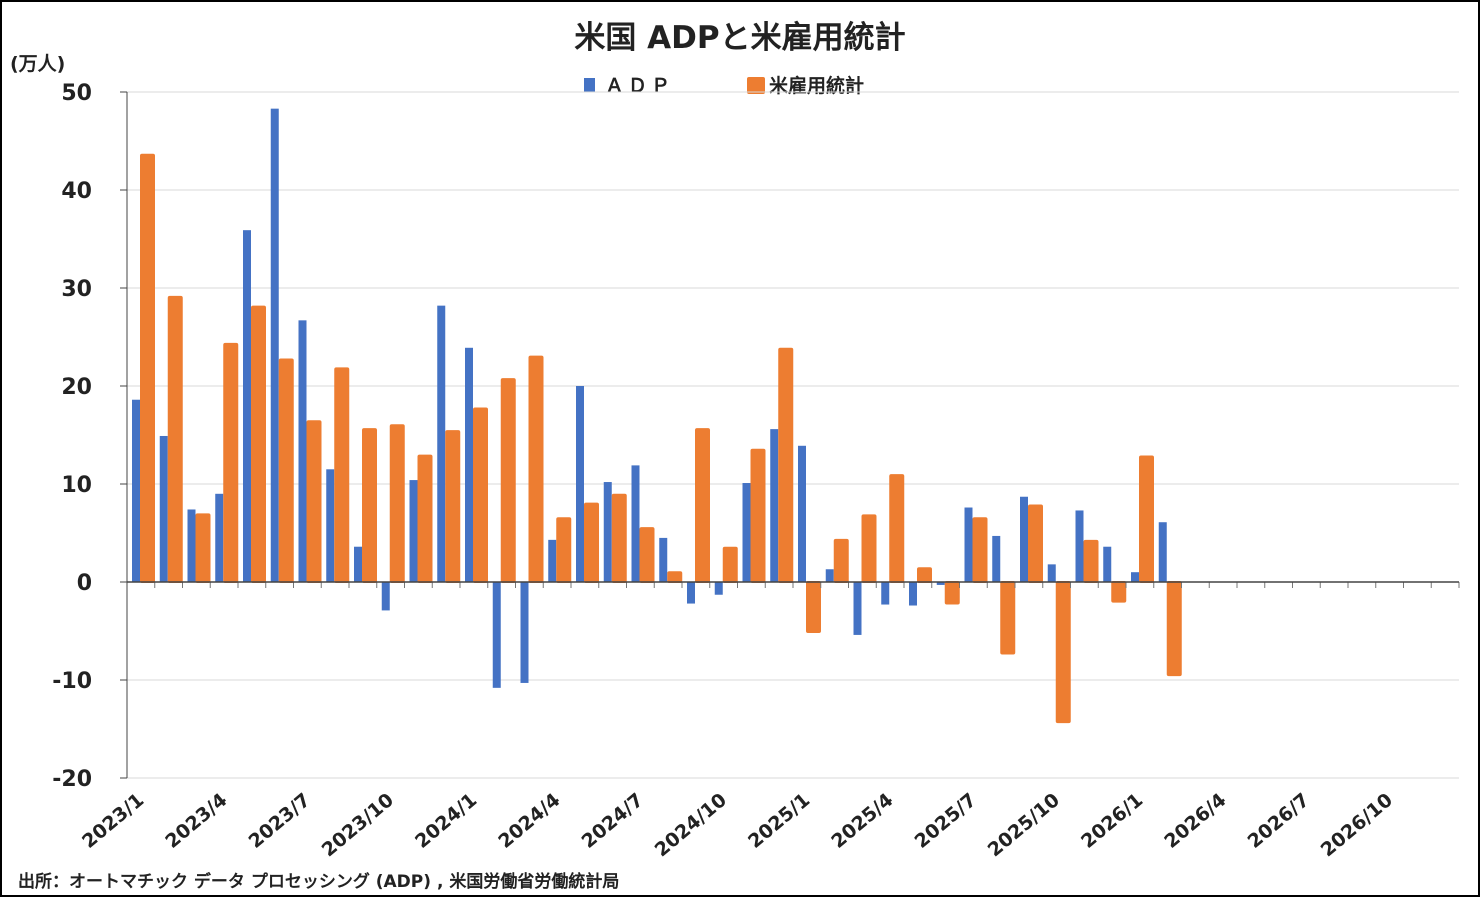 The image size is (1480, 897). Describe the element at coordinates (1091, 561) in the screenshot. I see `bar-nfp-2025/11` at that location.